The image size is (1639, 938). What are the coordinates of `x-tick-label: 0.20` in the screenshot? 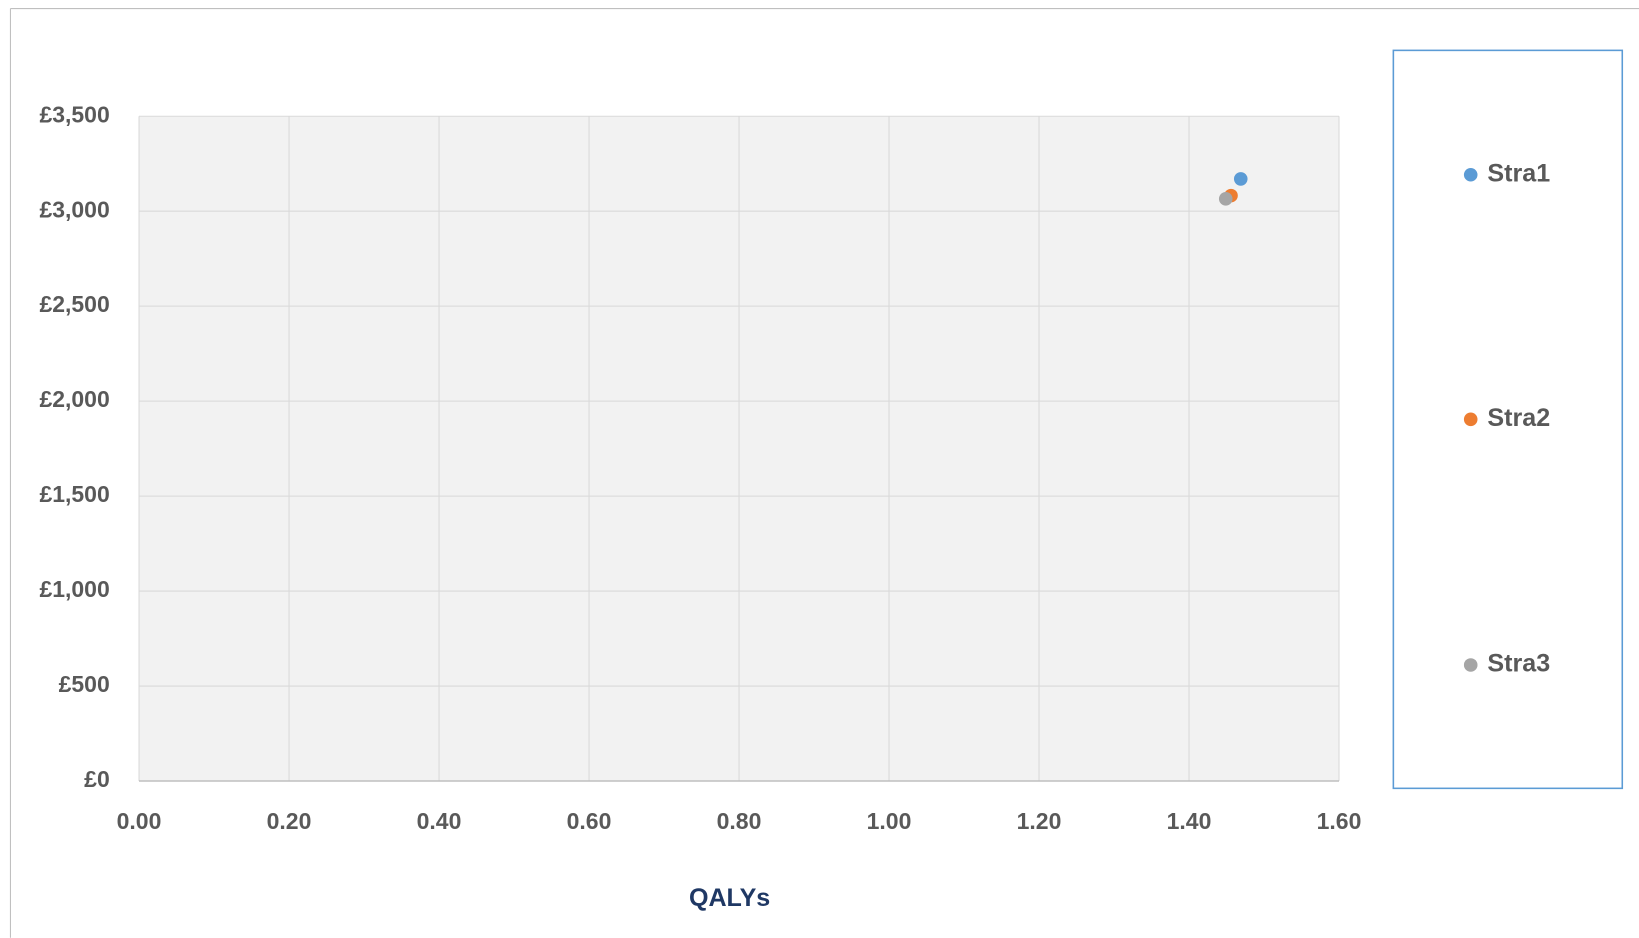 It's located at (289, 821).